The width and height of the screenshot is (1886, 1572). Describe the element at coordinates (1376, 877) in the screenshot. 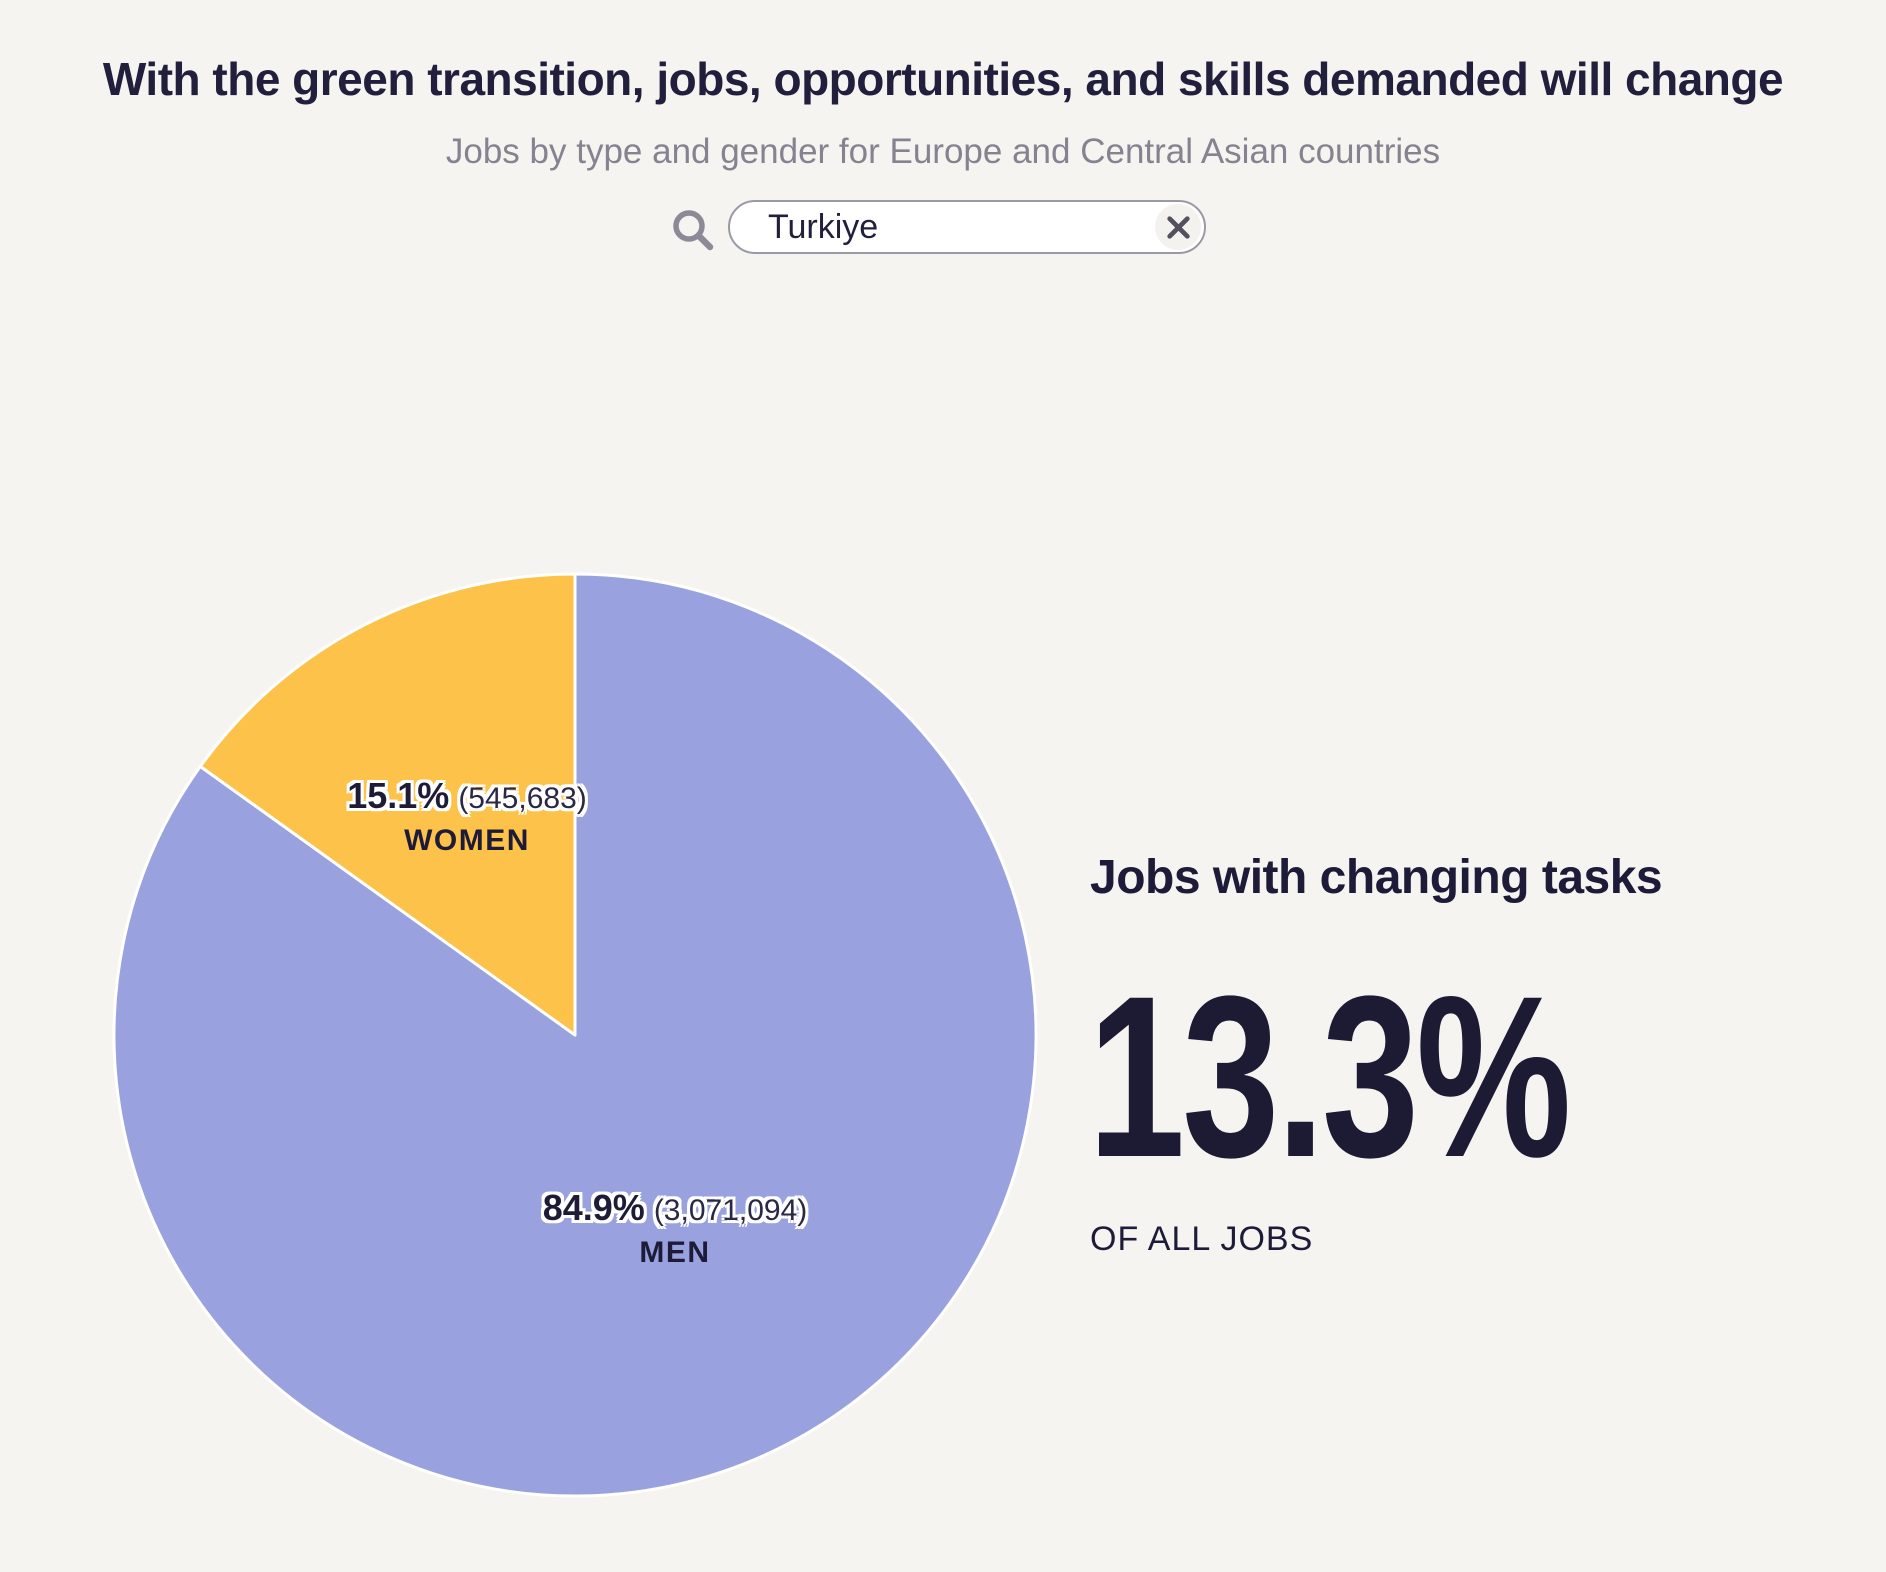

I see `stat-heading: Jobs with changing tasks` at that location.